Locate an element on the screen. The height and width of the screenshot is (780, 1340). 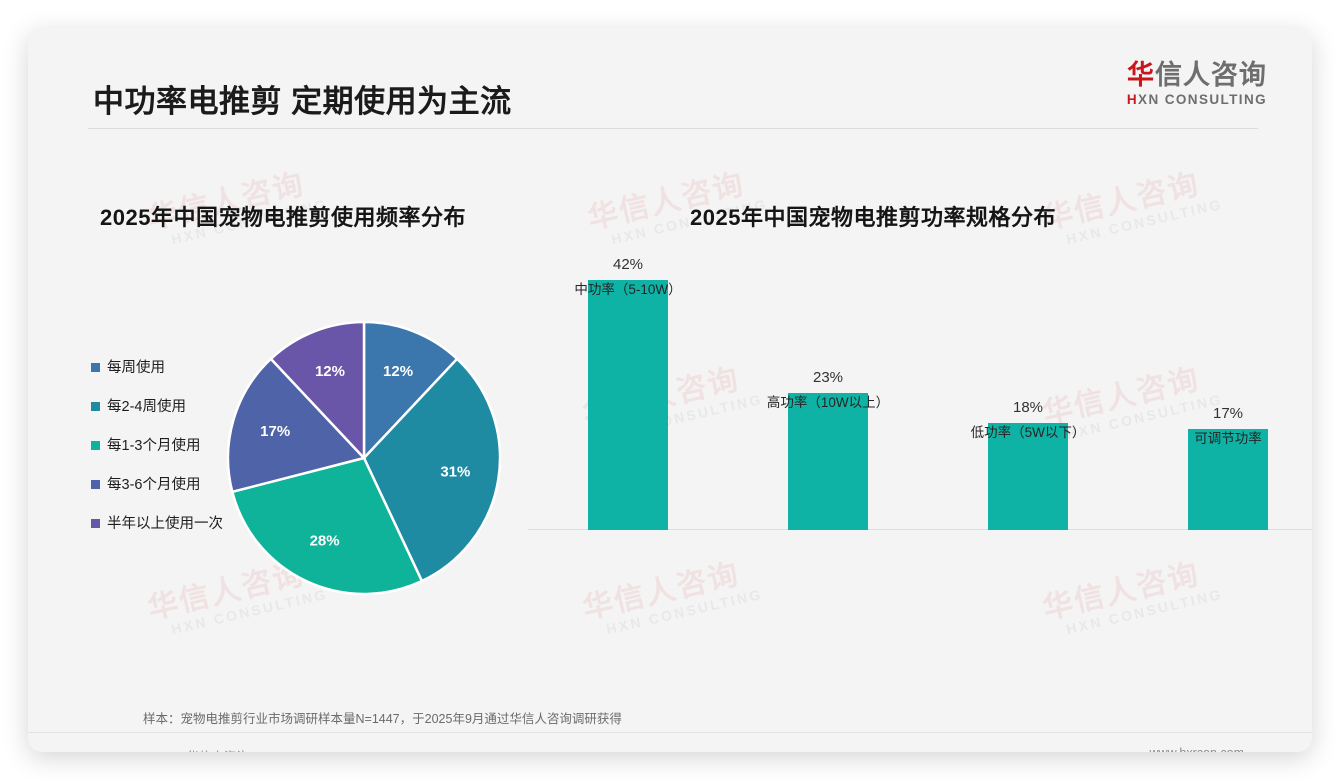
pie-chart-svg: 12% 31% 28% 17% 12% is located at coordinates (364, 458).